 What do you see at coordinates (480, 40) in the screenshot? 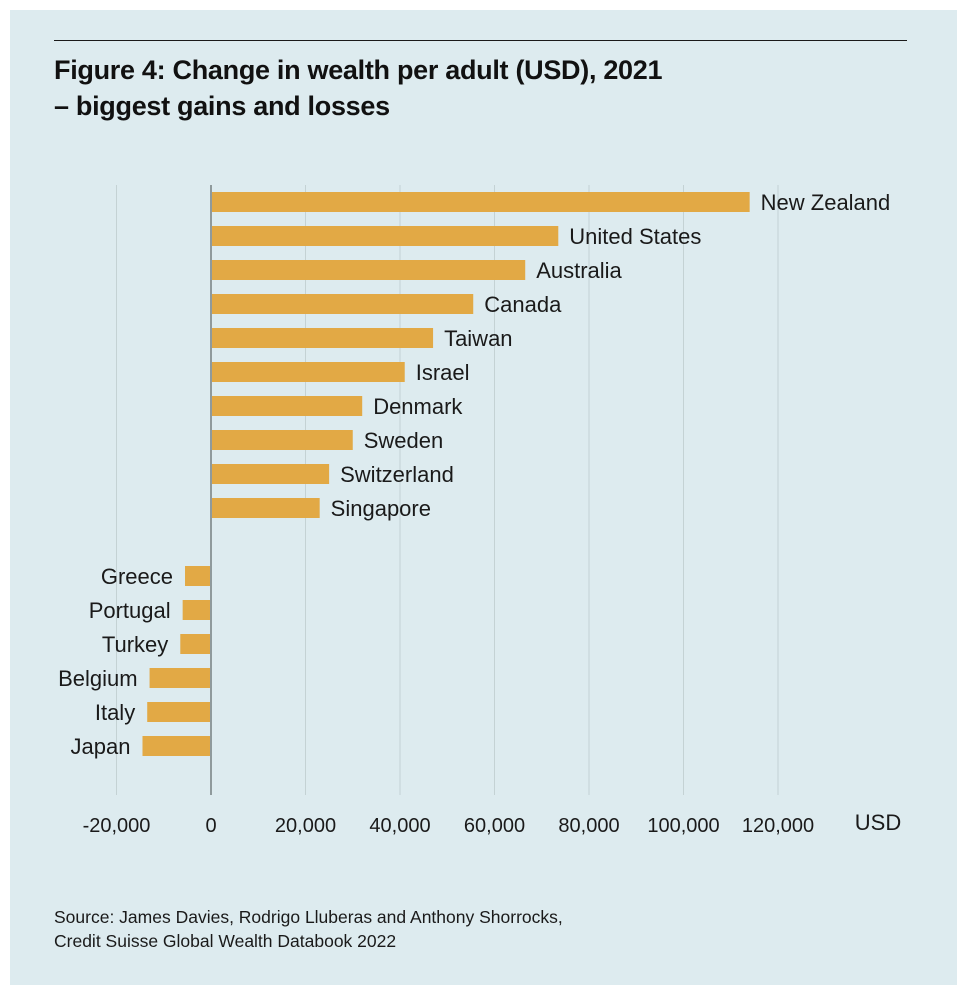
I see `top-rule` at bounding box center [480, 40].